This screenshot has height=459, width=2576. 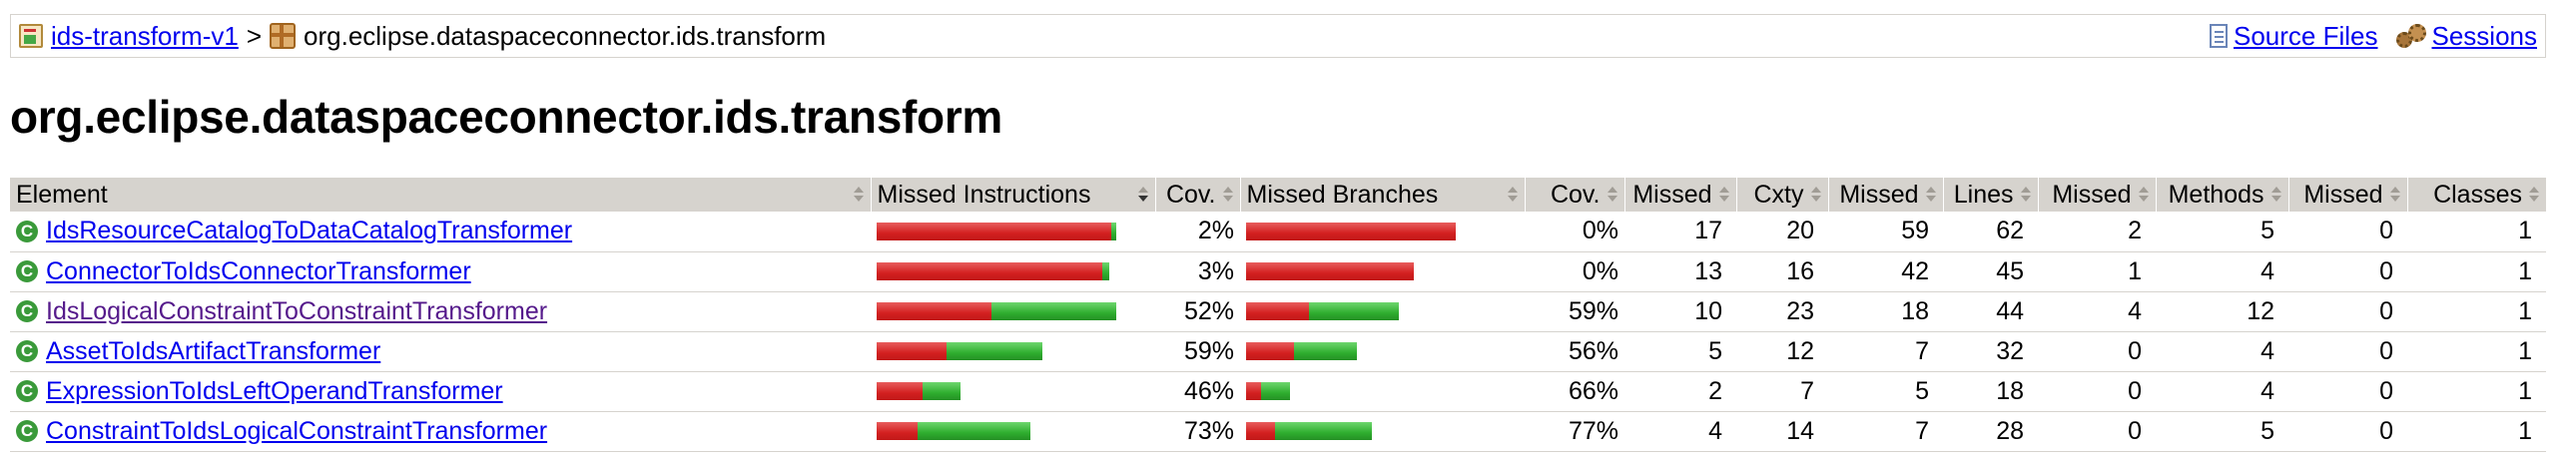 What do you see at coordinates (1782, 351) in the screenshot?
I see `complexity-total: 12` at bounding box center [1782, 351].